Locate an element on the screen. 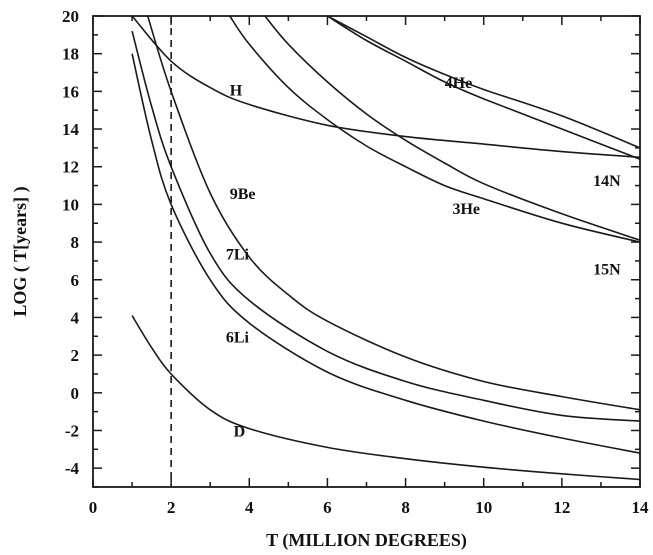 The height and width of the screenshot is (555, 653). y-tick-label: -2 is located at coordinates (72, 430).